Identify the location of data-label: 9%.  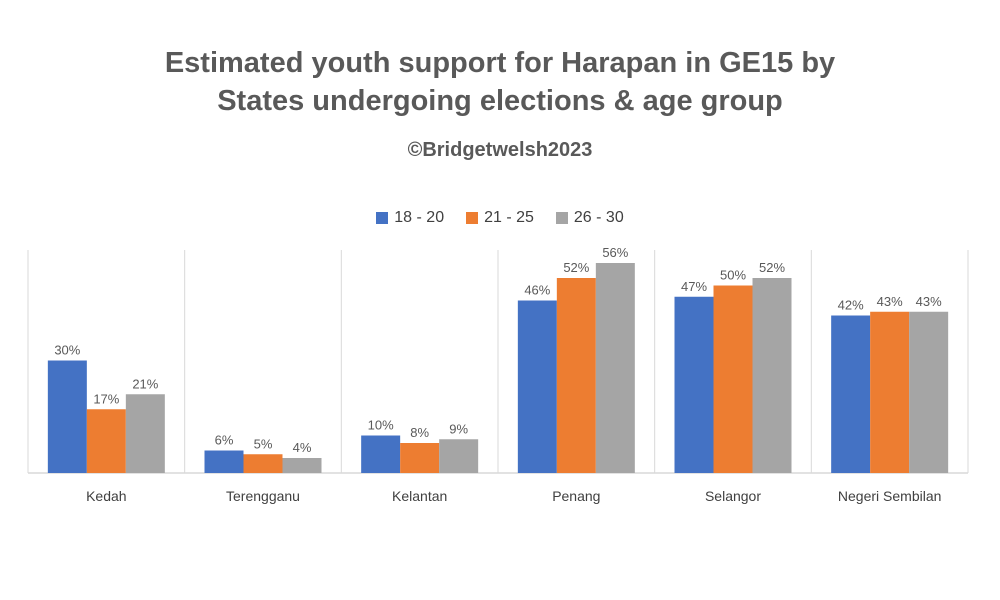
(458, 428).